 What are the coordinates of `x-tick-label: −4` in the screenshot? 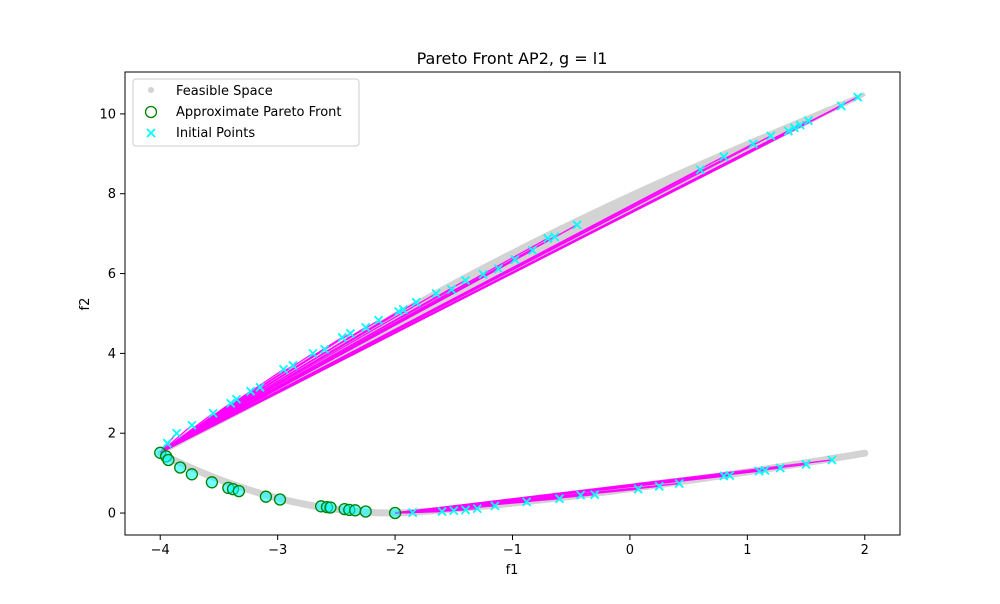 It's located at (160, 550).